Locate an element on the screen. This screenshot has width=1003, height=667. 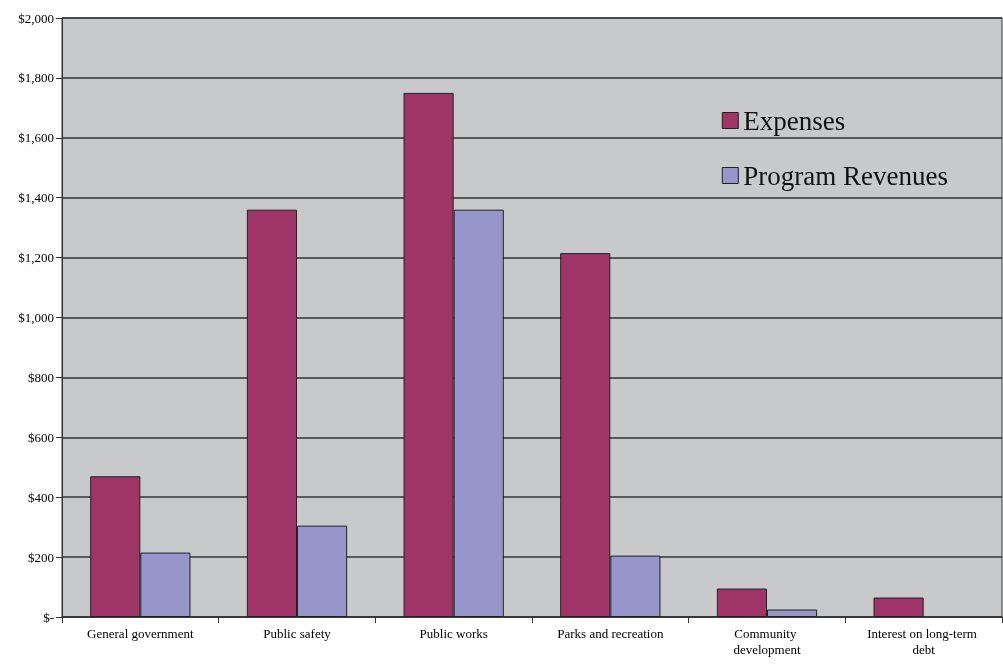
y-tick-label: $1,000 is located at coordinates (36, 317).